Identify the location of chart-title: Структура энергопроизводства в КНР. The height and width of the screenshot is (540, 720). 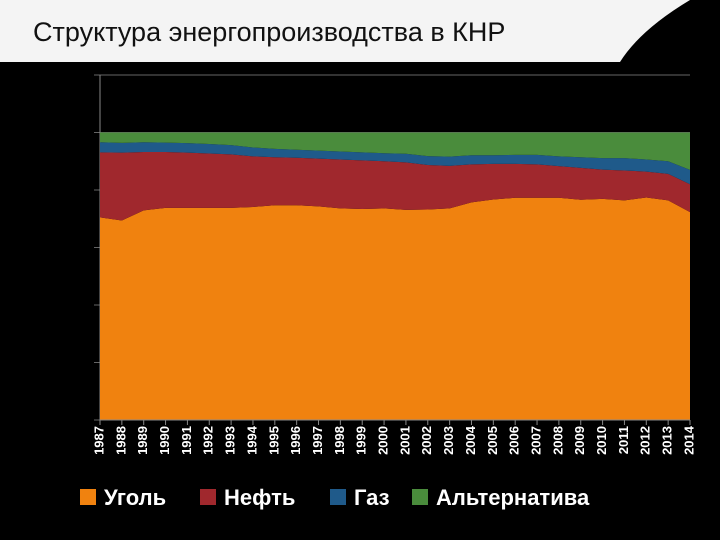
(269, 32).